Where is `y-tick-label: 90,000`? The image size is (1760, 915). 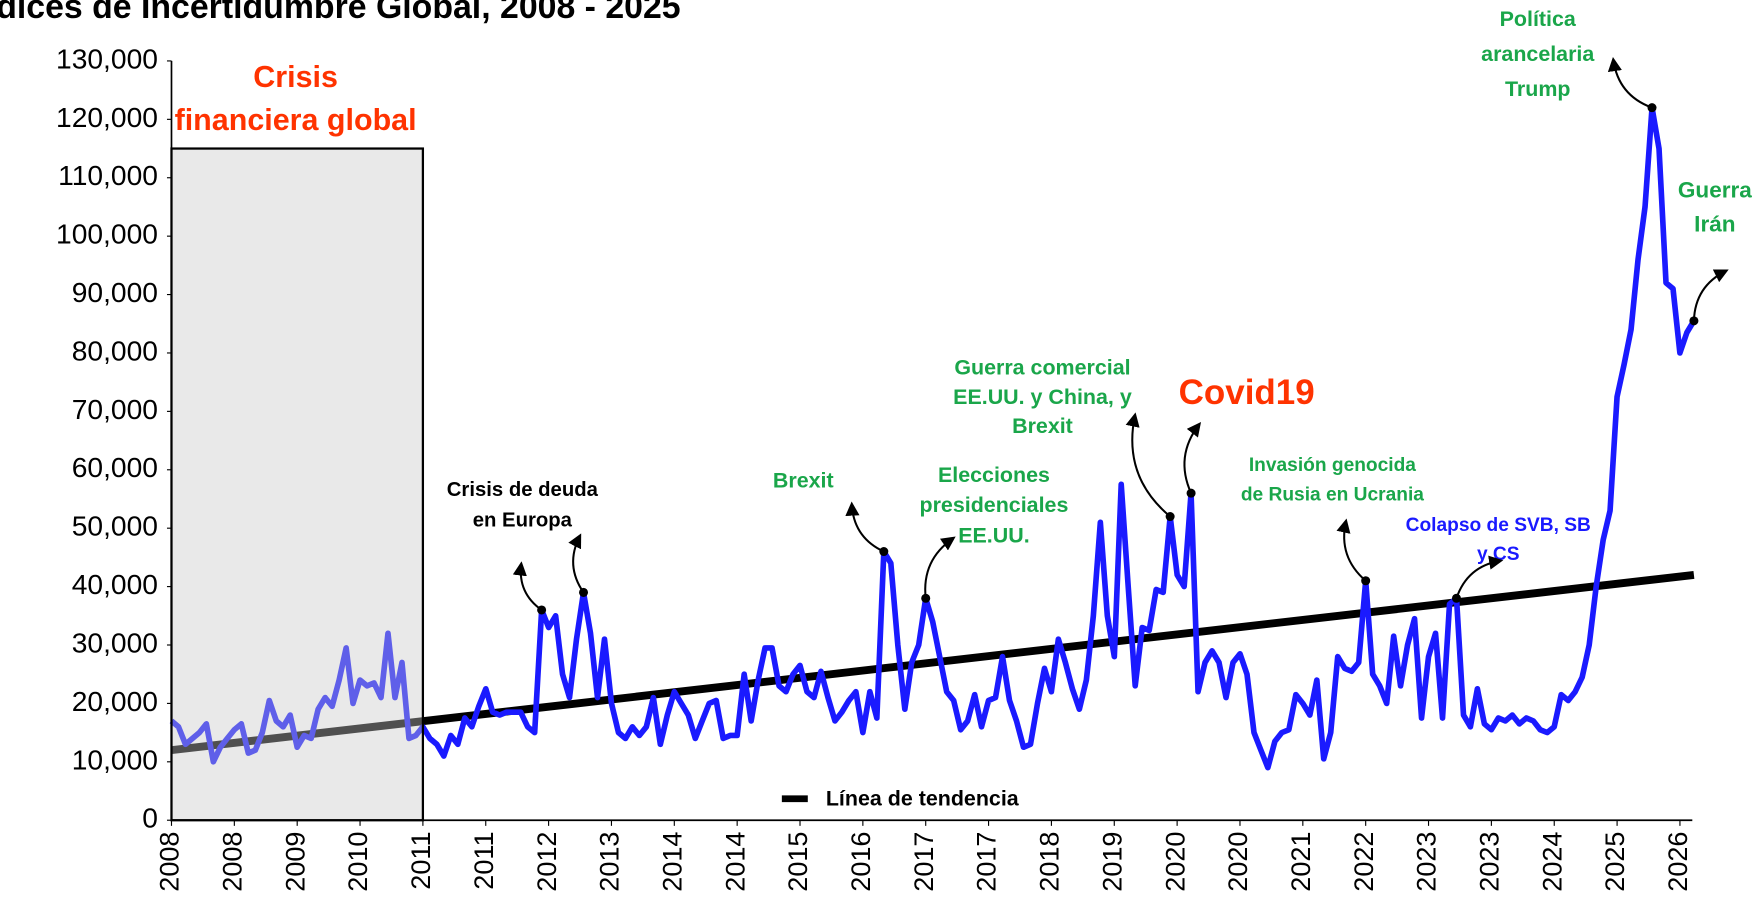 y-tick-label: 90,000 is located at coordinates (115, 292).